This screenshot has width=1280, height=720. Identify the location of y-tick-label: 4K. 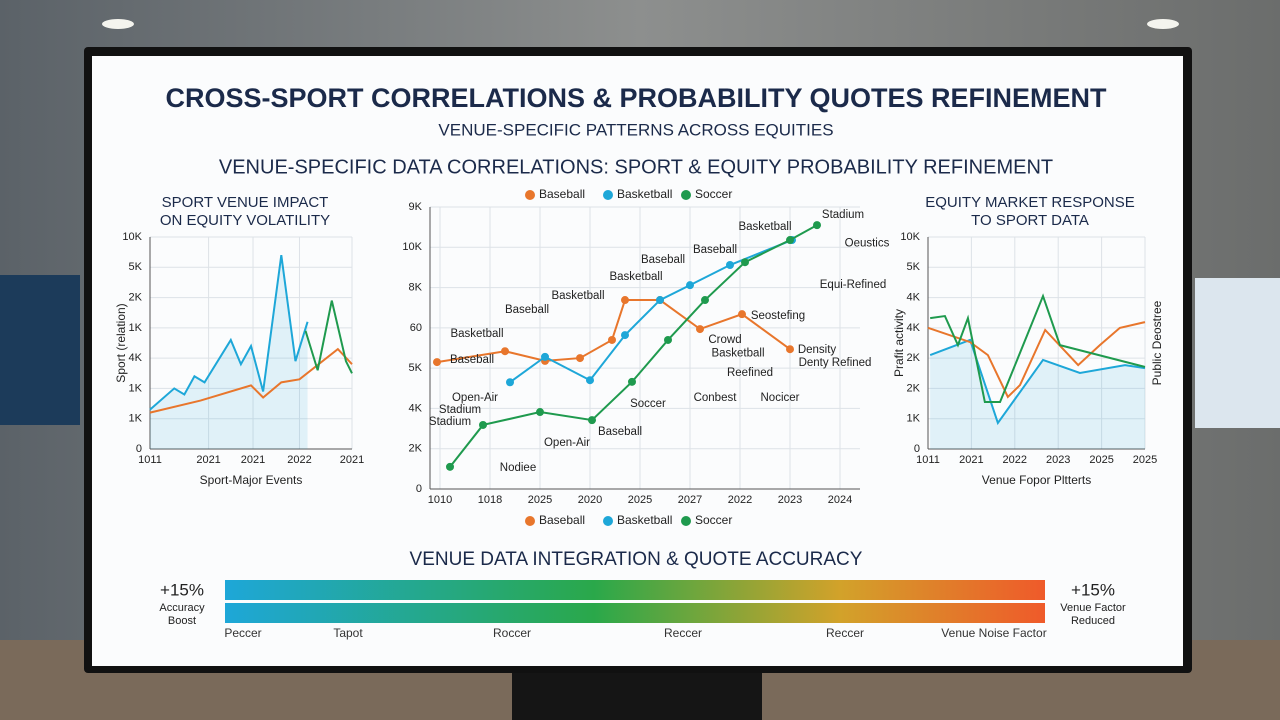
(416, 408).